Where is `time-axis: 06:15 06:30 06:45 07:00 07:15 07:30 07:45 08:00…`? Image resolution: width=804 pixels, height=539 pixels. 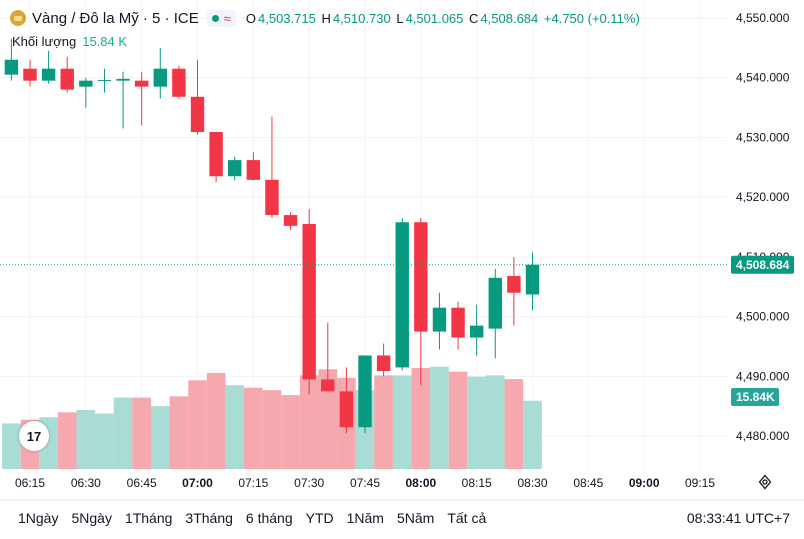 time-axis: 06:15 06:30 06:45 07:00 07:15 07:30 07:45 08:00… is located at coordinates (402, 488).